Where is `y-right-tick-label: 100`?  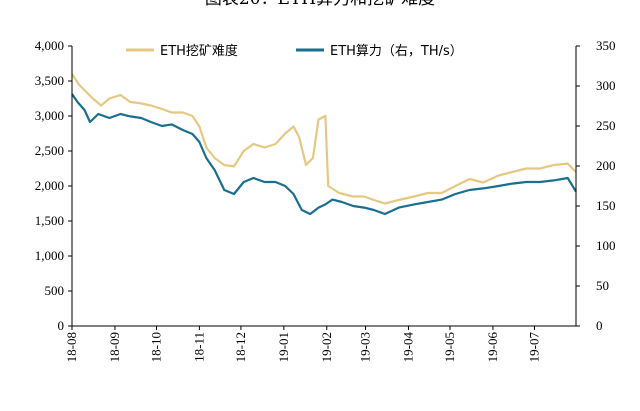 y-right-tick-label: 100 is located at coordinates (606, 245).